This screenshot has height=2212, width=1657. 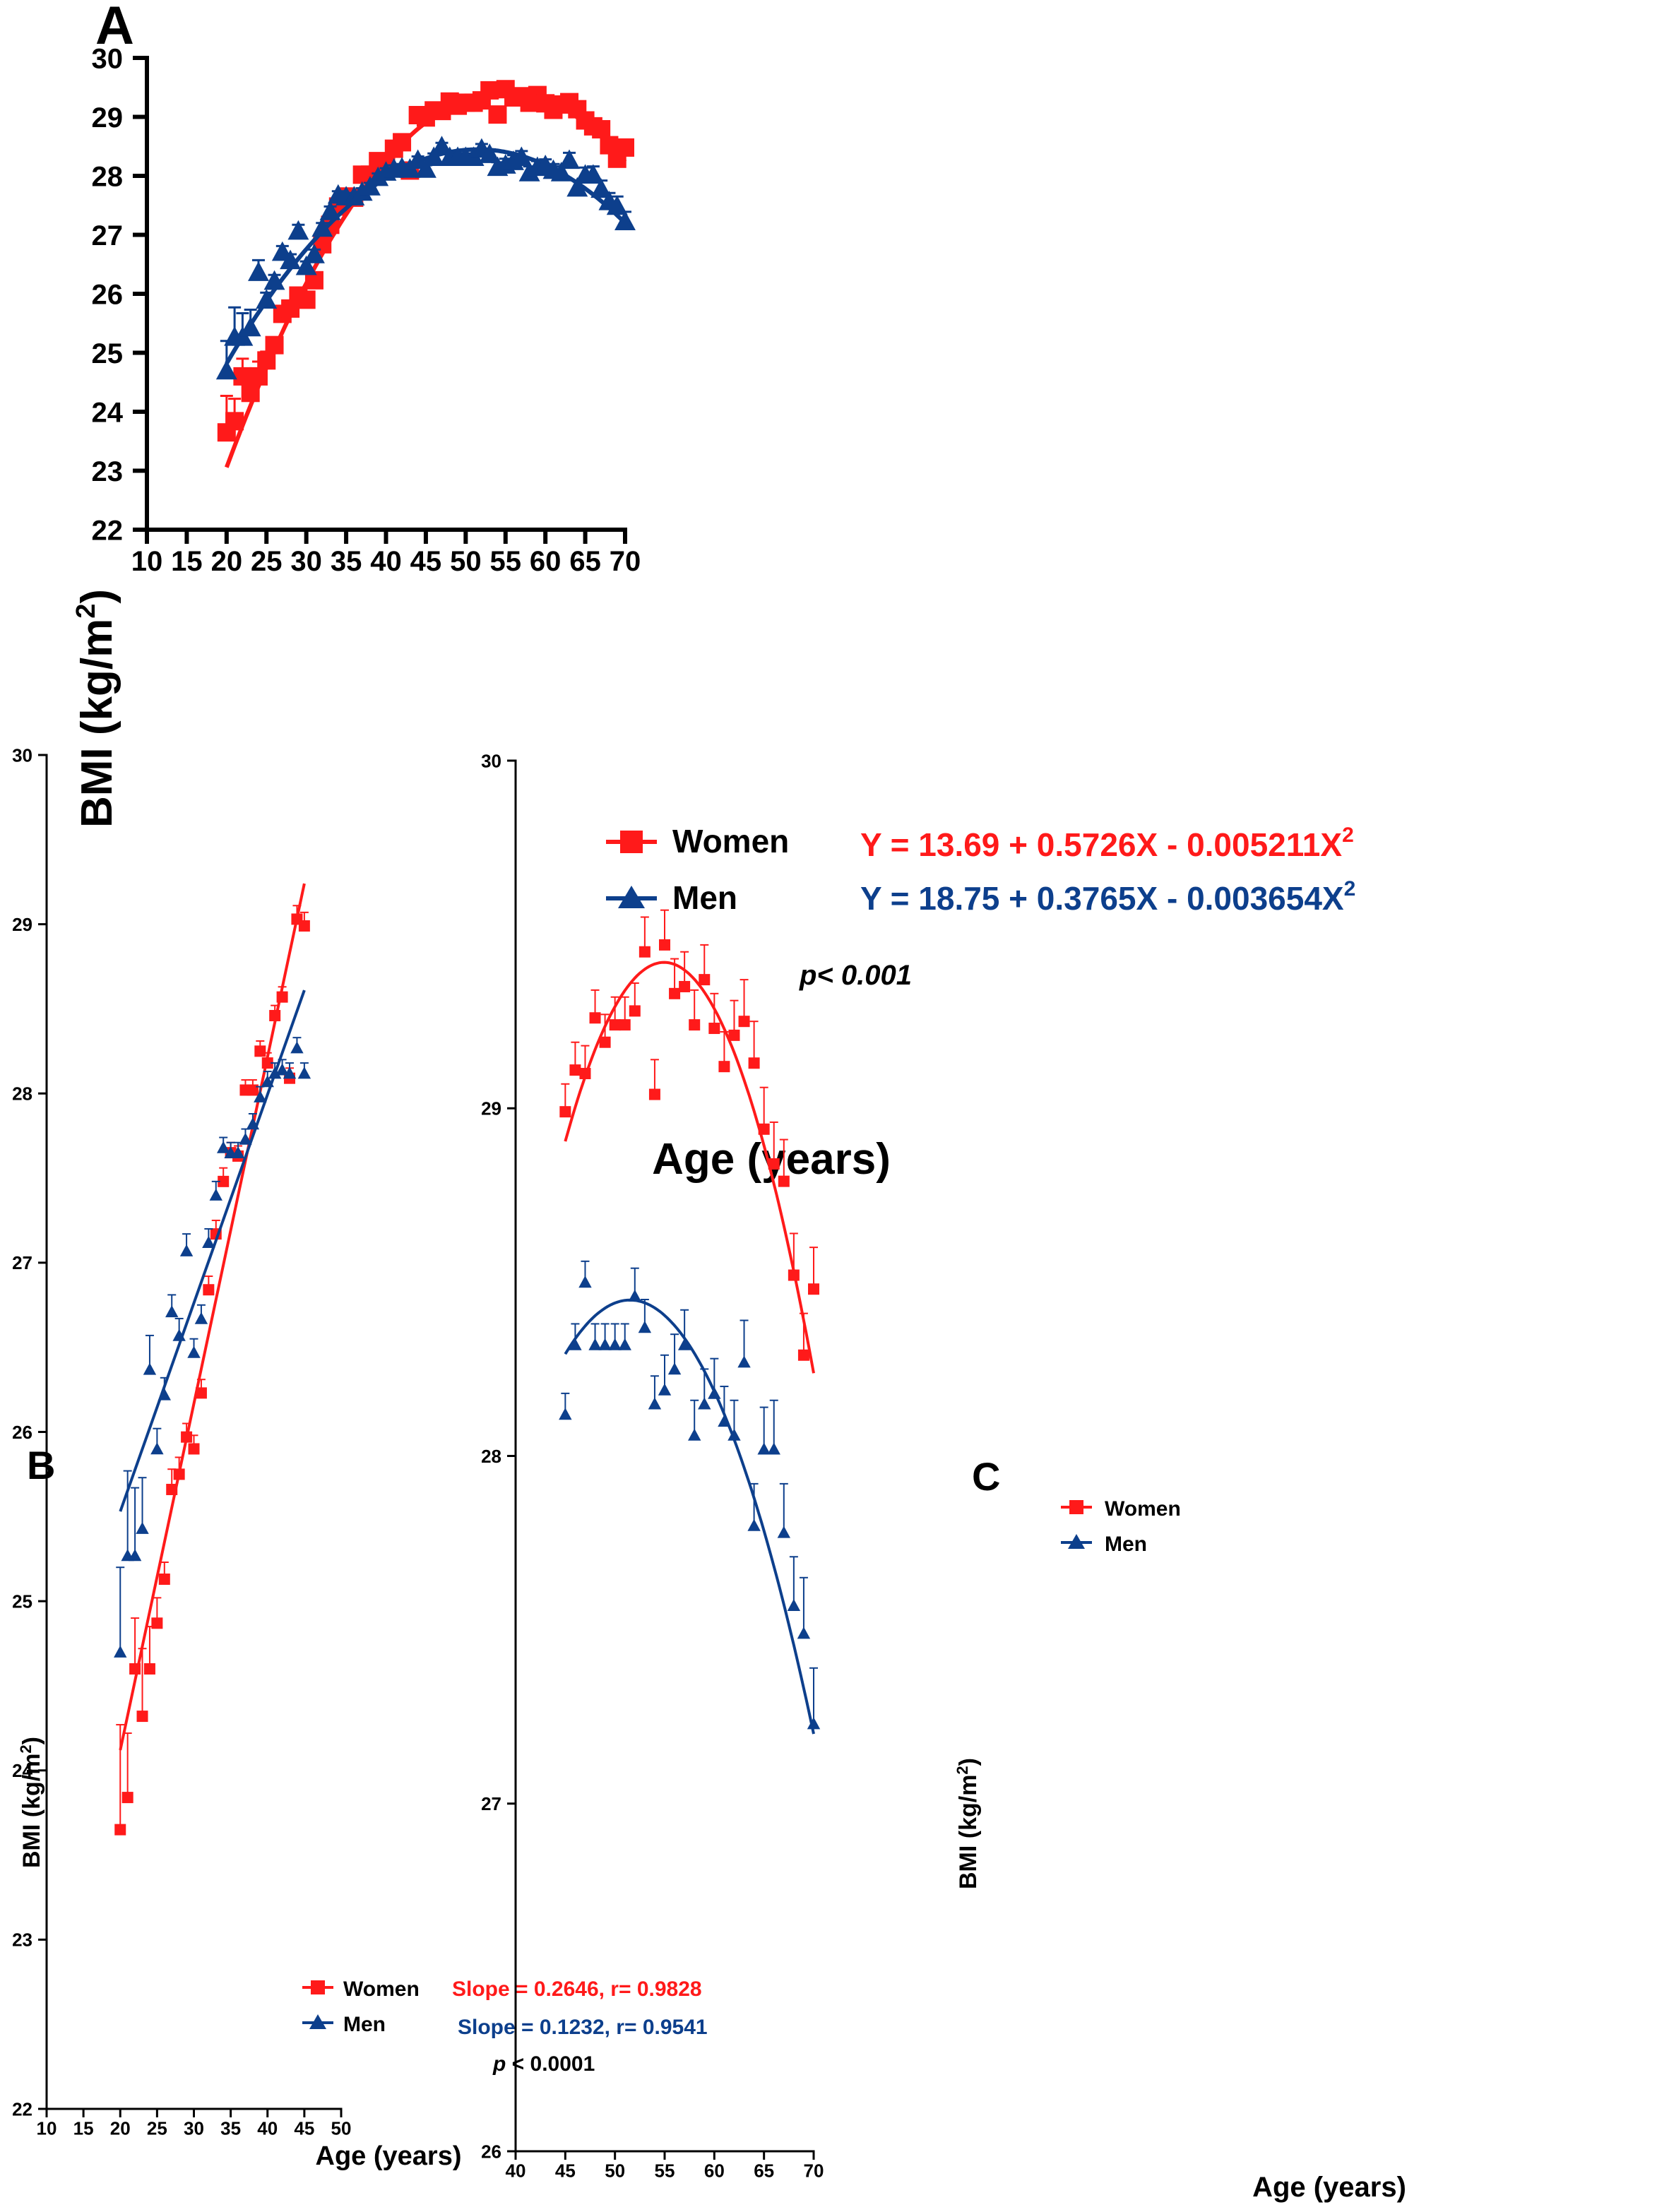 I want to click on panel-b-men-slope: Slope = 0.1232, r= 0.9541, so click(x=583, y=2027).